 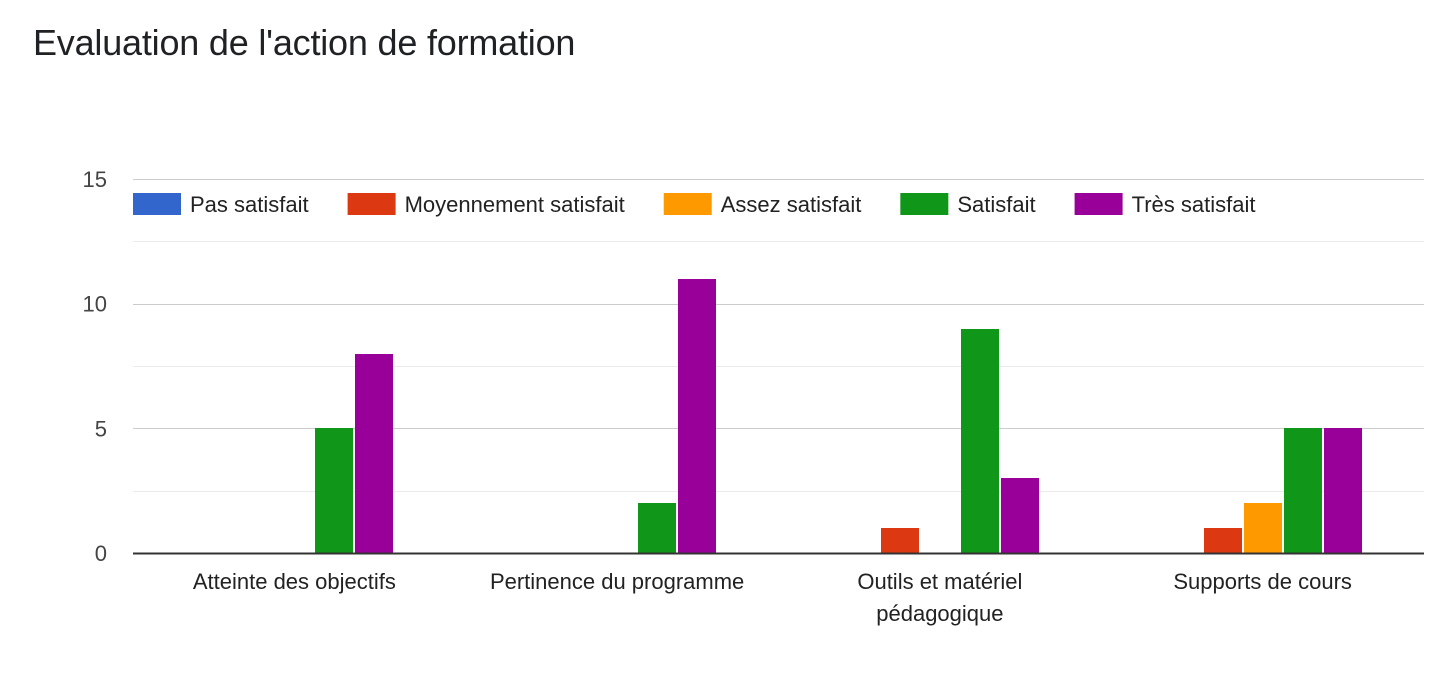 What do you see at coordinates (249, 204) in the screenshot?
I see `legend-label: Pas satisfait` at bounding box center [249, 204].